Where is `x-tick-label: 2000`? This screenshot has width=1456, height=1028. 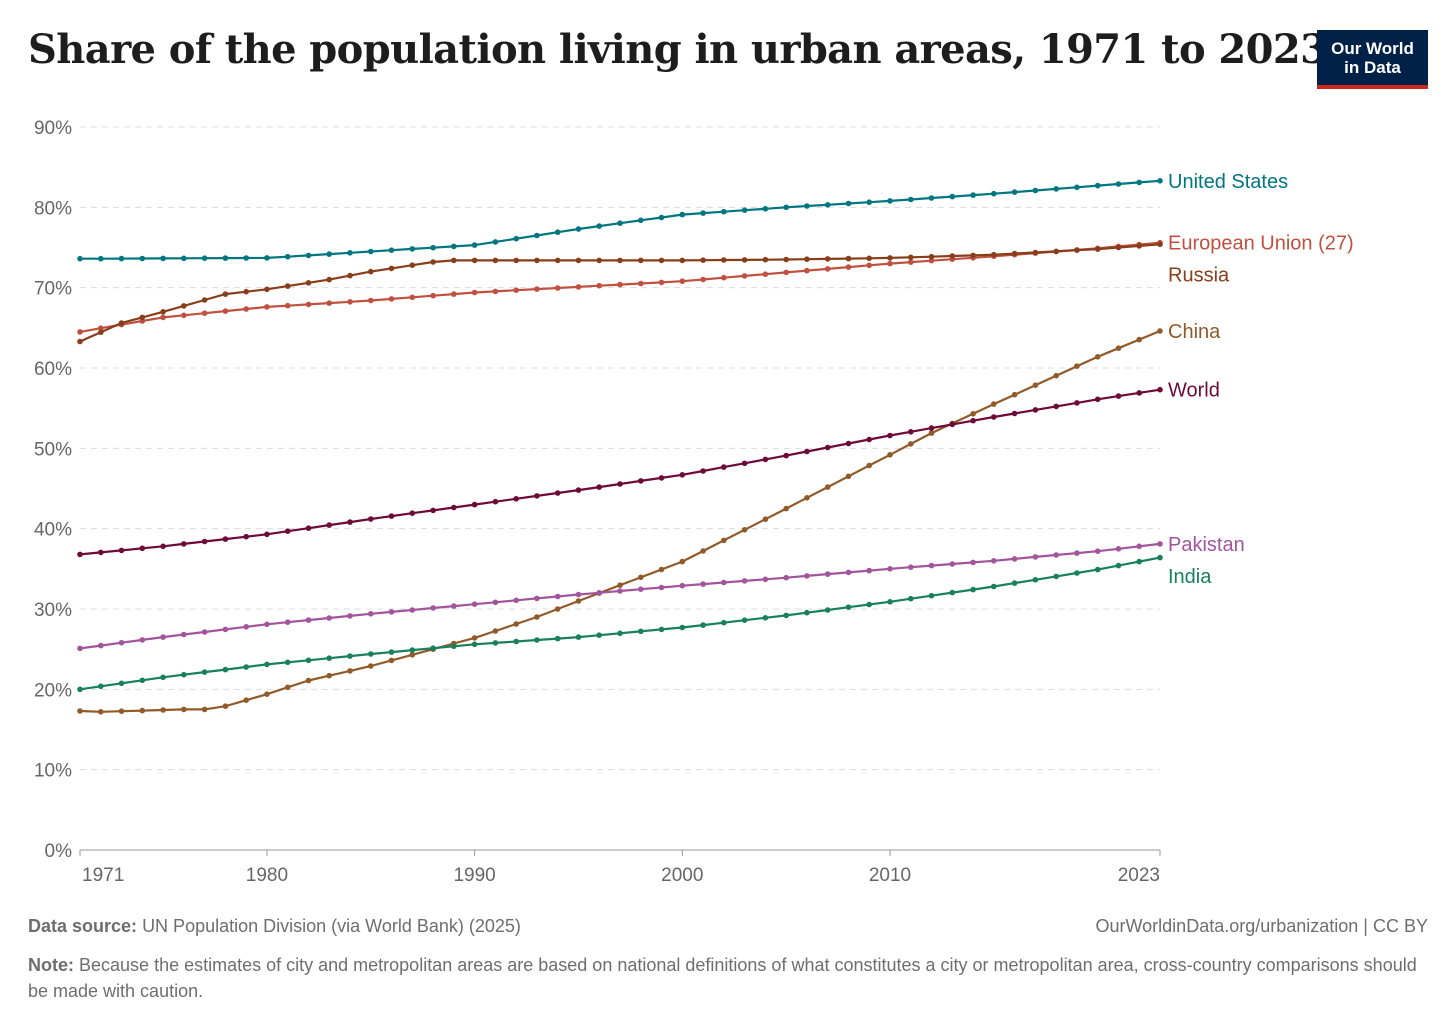
x-tick-label: 2000 is located at coordinates (682, 875).